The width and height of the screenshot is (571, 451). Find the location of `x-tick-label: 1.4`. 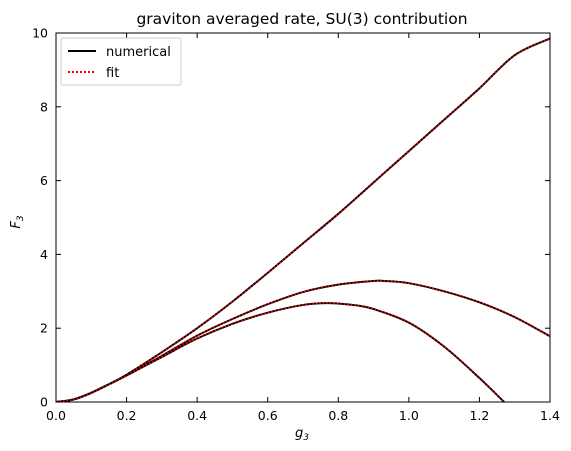

x-tick-label: 1.4 is located at coordinates (550, 415).